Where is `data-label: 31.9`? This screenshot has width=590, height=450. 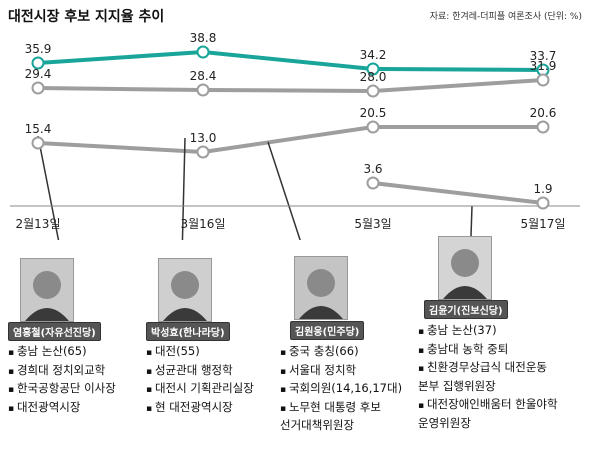
data-label: 31.9 is located at coordinates (543, 66).